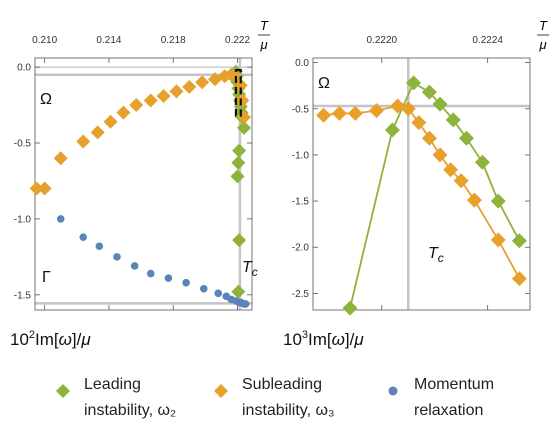 This screenshot has height=444, width=556. I want to click on right-top-label-T: T, so click(543, 25).